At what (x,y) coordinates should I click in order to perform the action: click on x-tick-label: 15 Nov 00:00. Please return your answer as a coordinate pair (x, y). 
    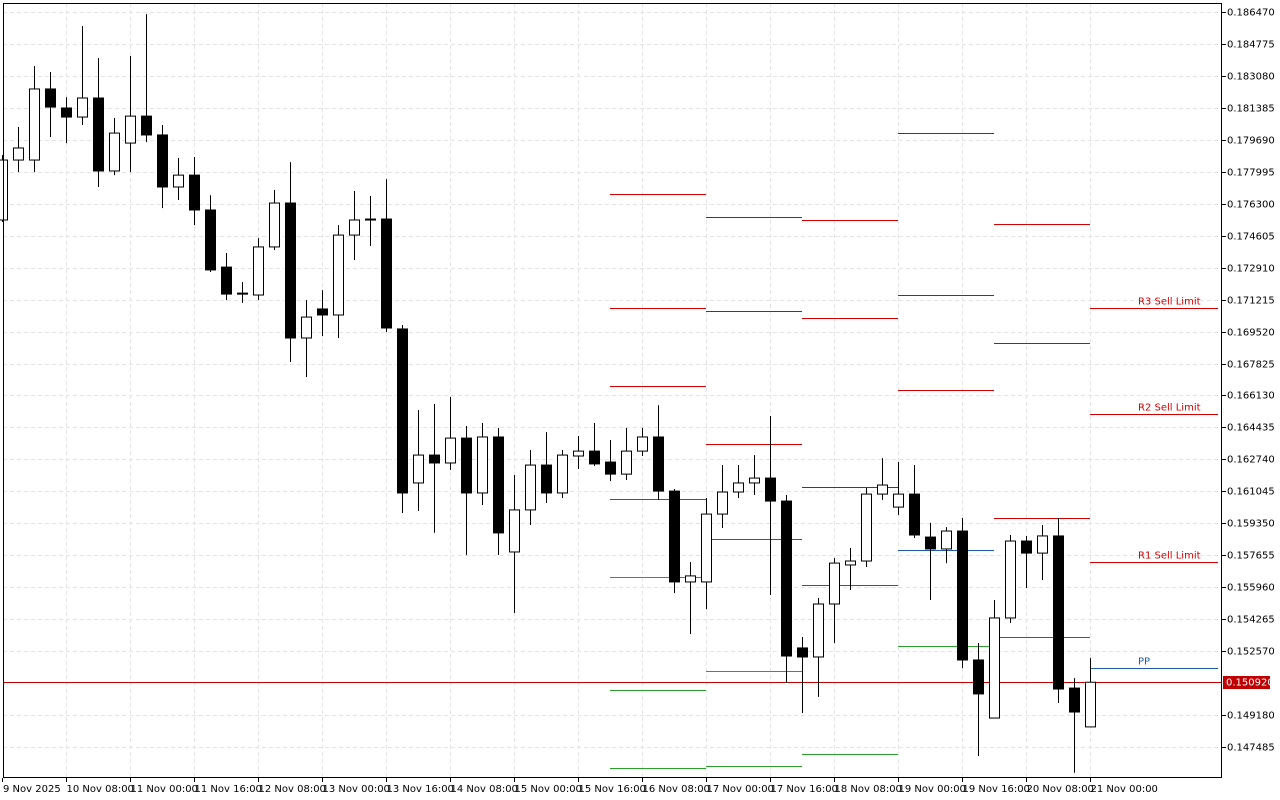
    Looking at the image, I should click on (548, 789).